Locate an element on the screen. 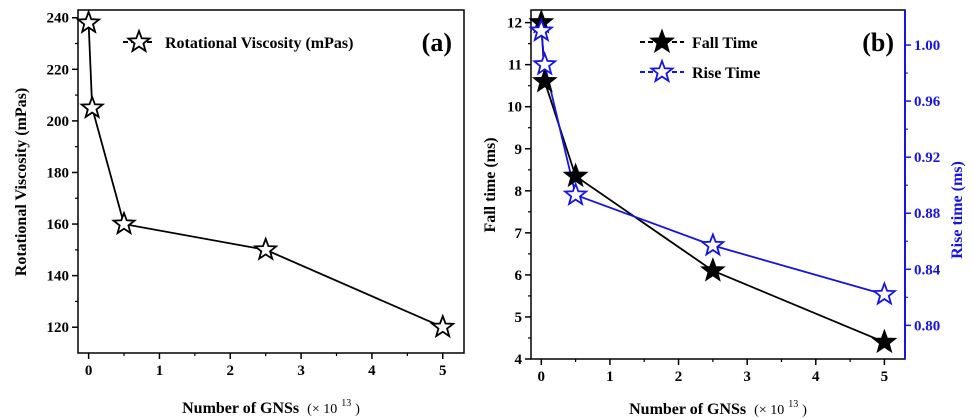  xlabel-a-suffix: (× 10 is located at coordinates (322, 409).